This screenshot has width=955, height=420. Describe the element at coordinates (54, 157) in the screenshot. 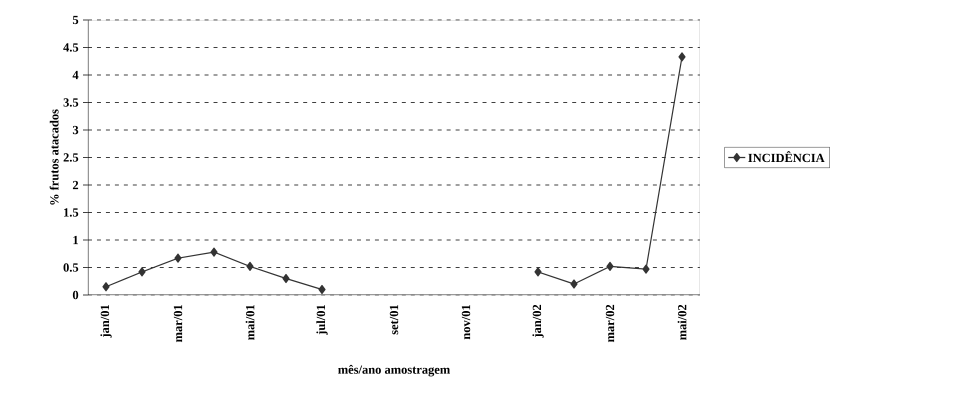

I see `y-axis-title: % frutos atacados` at that location.